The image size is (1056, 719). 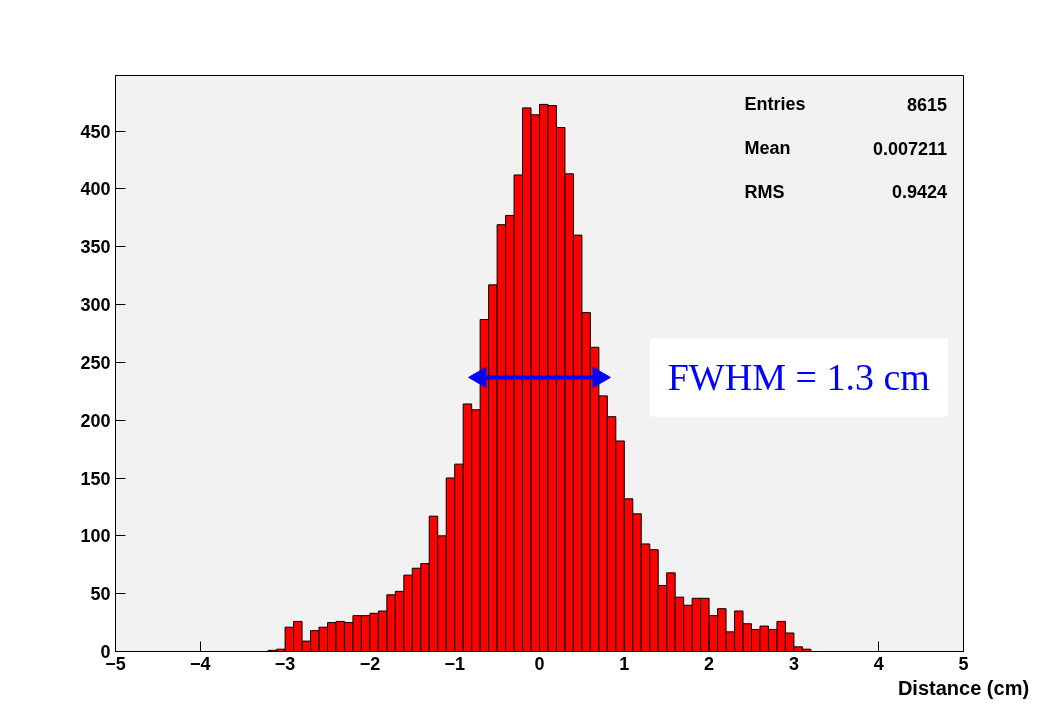 I want to click on x-axis-title: Distance (cm), so click(x=963, y=687).